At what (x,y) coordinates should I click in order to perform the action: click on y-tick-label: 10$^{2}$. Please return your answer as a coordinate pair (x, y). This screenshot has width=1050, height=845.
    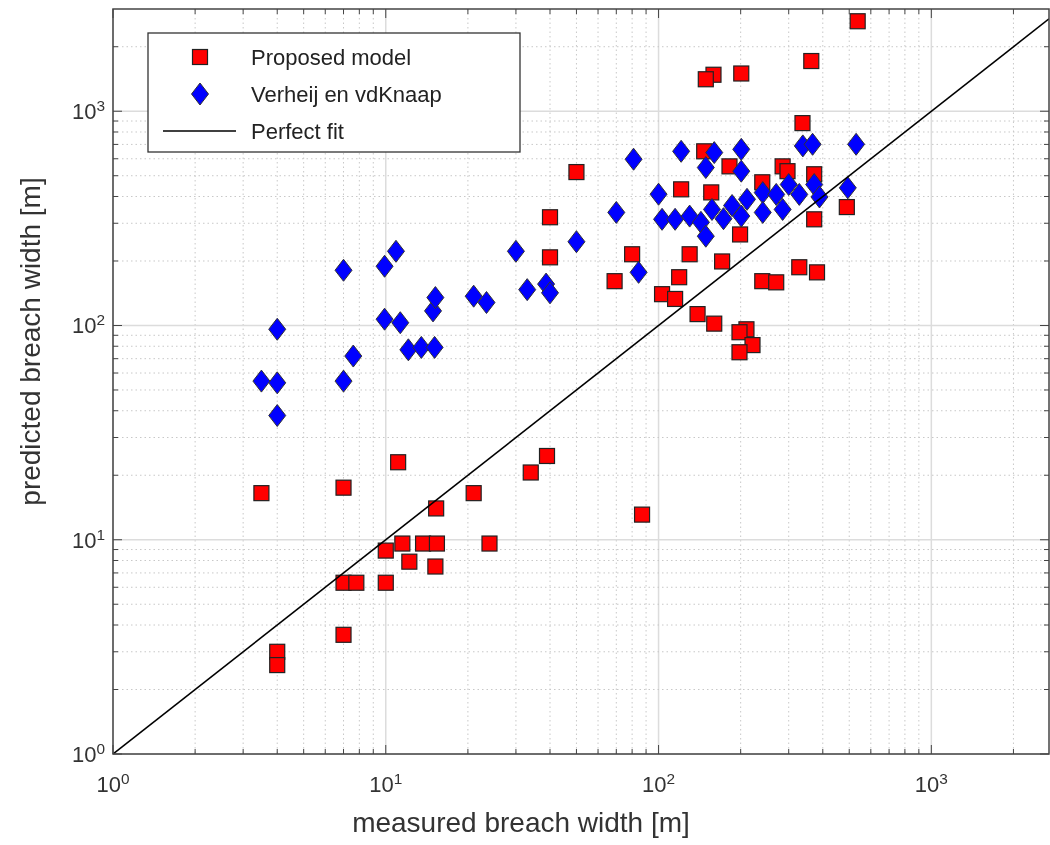
    Looking at the image, I should click on (88, 324).